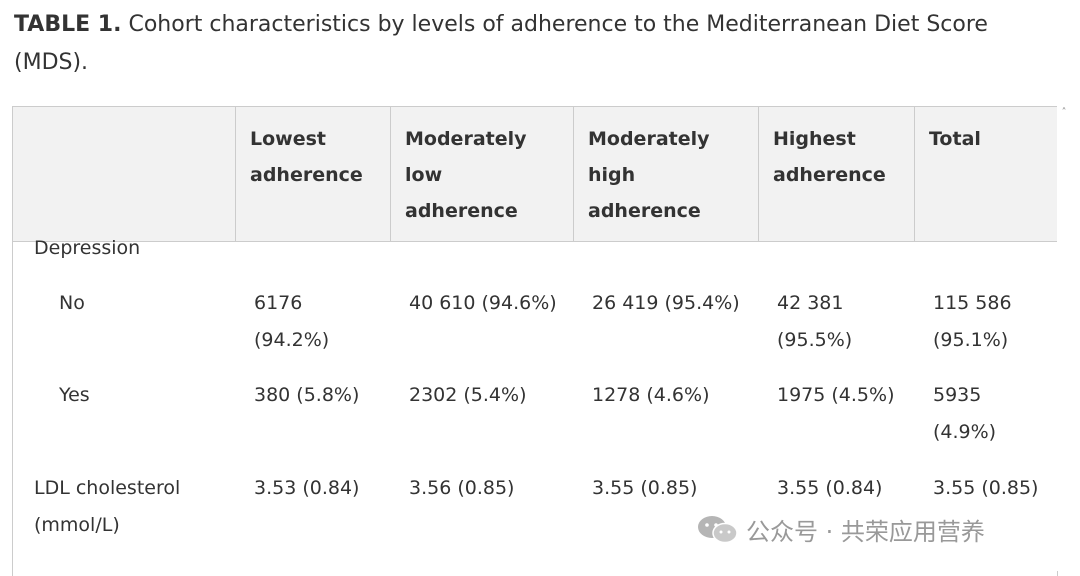  What do you see at coordinates (483, 303) in the screenshot?
I see `table-cell: 40 610 (94.6%)` at bounding box center [483, 303].